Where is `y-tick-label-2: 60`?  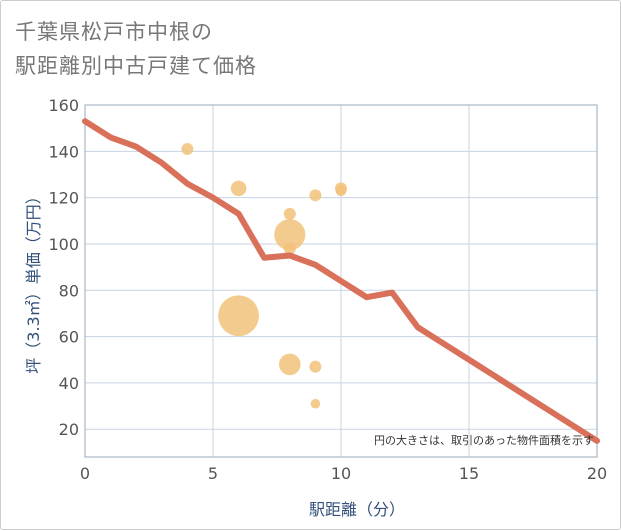 y-tick-label-2: 60 is located at coordinates (69, 337).